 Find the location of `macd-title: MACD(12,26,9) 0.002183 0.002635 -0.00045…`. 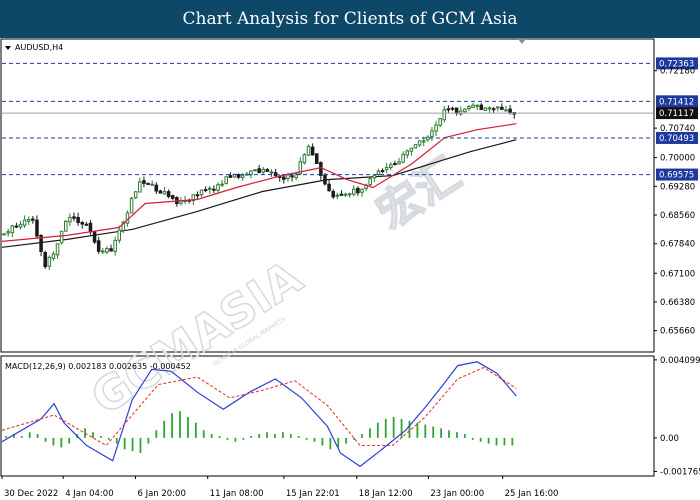

macd-title: MACD(12,26,9) 0.002183 0.002635 -0.00045… is located at coordinates (98, 366).